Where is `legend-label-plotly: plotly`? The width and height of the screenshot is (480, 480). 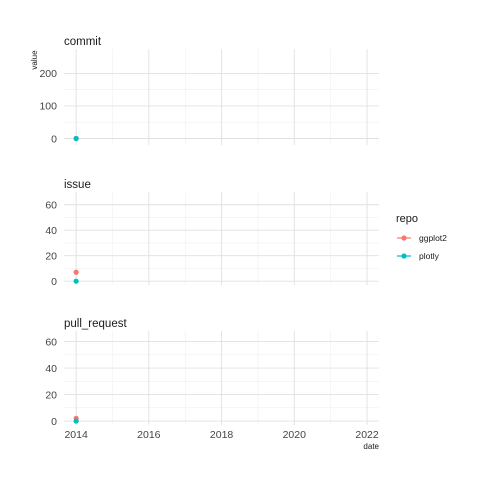
legend-label-plotly: plotly is located at coordinates (429, 256).